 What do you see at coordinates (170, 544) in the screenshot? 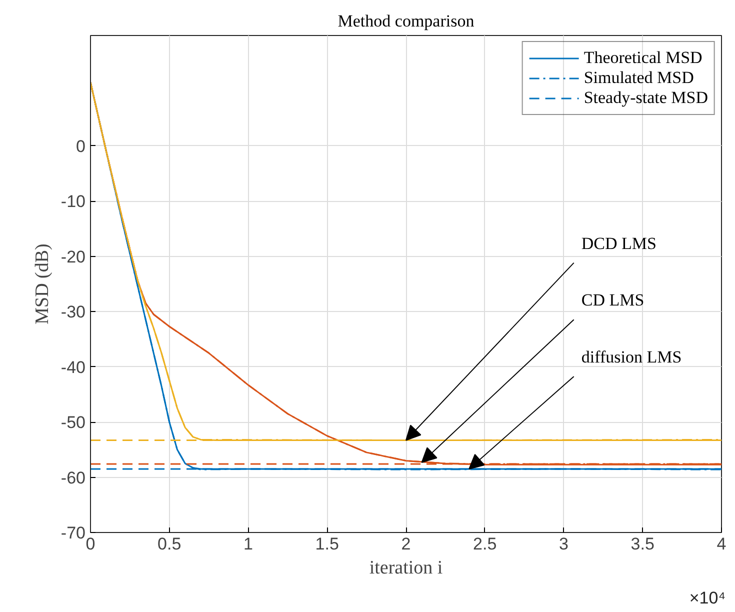
I see `x-tick-label: 0.5` at bounding box center [170, 544].